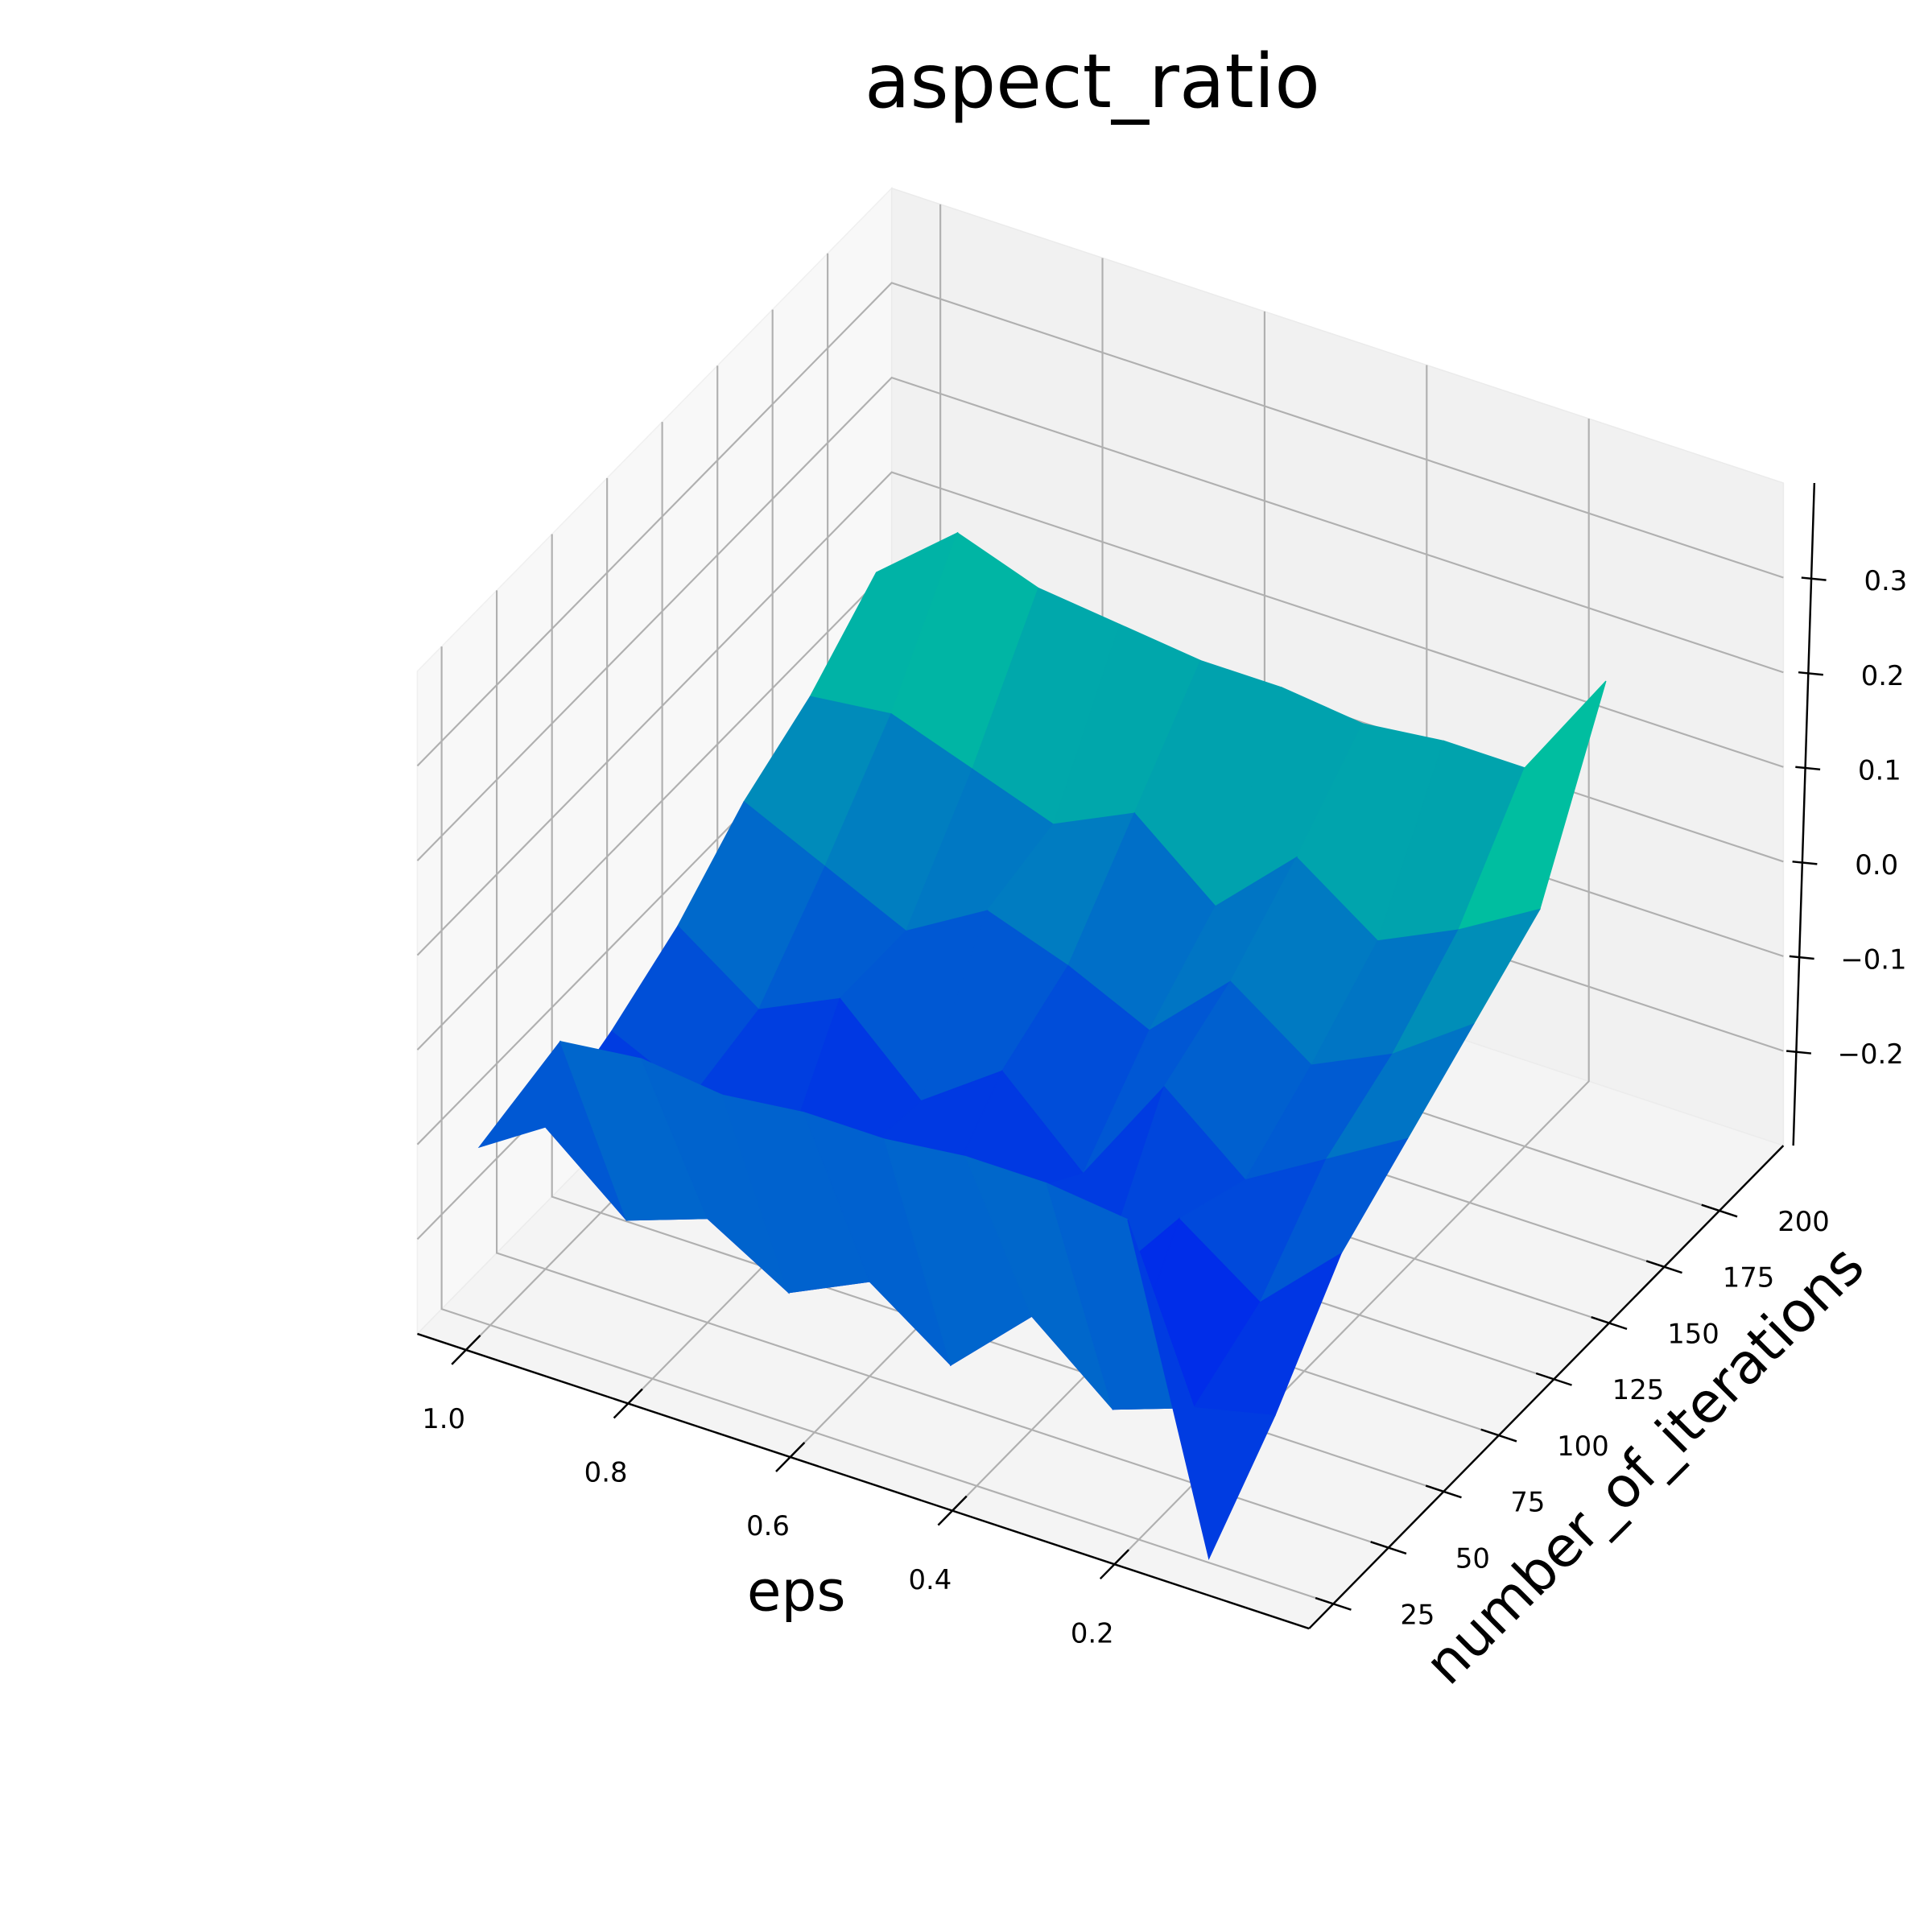 This screenshot has width=1932, height=1932. What do you see at coordinates (1417, 1614) in the screenshot?
I see `y-tick-label: 25` at bounding box center [1417, 1614].